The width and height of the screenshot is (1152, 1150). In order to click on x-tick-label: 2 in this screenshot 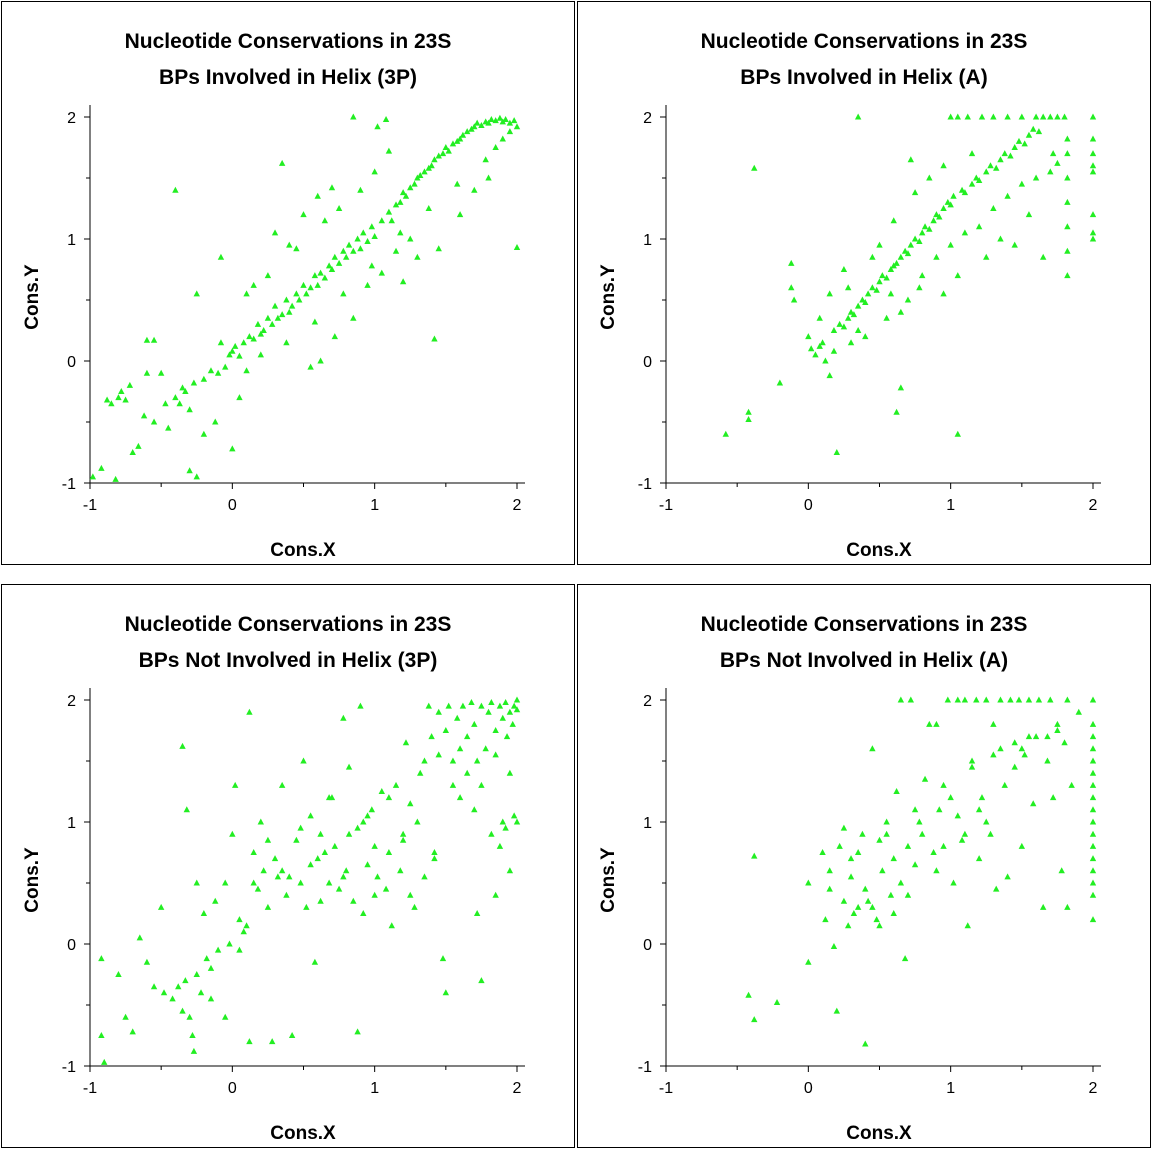, I will do `click(517, 505)`.